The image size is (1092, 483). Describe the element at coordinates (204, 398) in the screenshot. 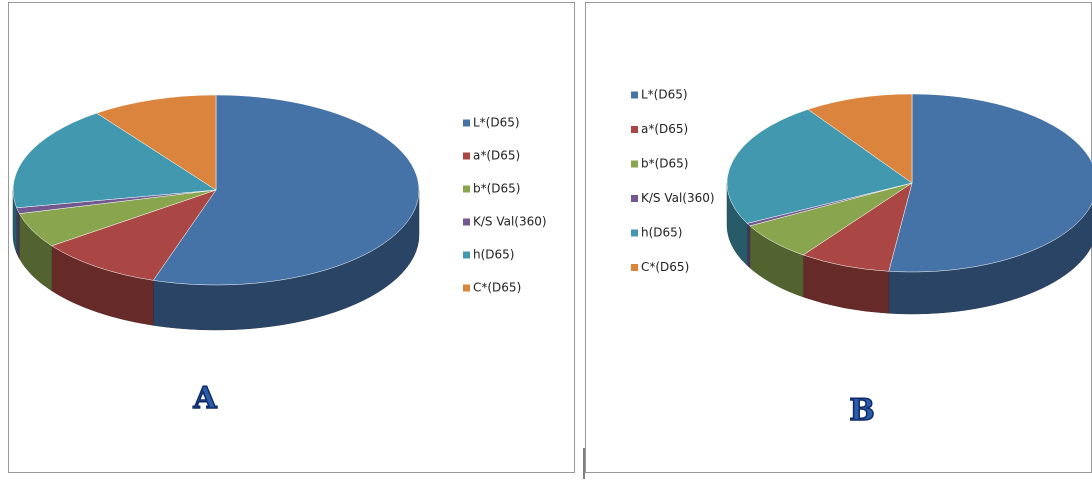

I see `panel-label: A` at that location.